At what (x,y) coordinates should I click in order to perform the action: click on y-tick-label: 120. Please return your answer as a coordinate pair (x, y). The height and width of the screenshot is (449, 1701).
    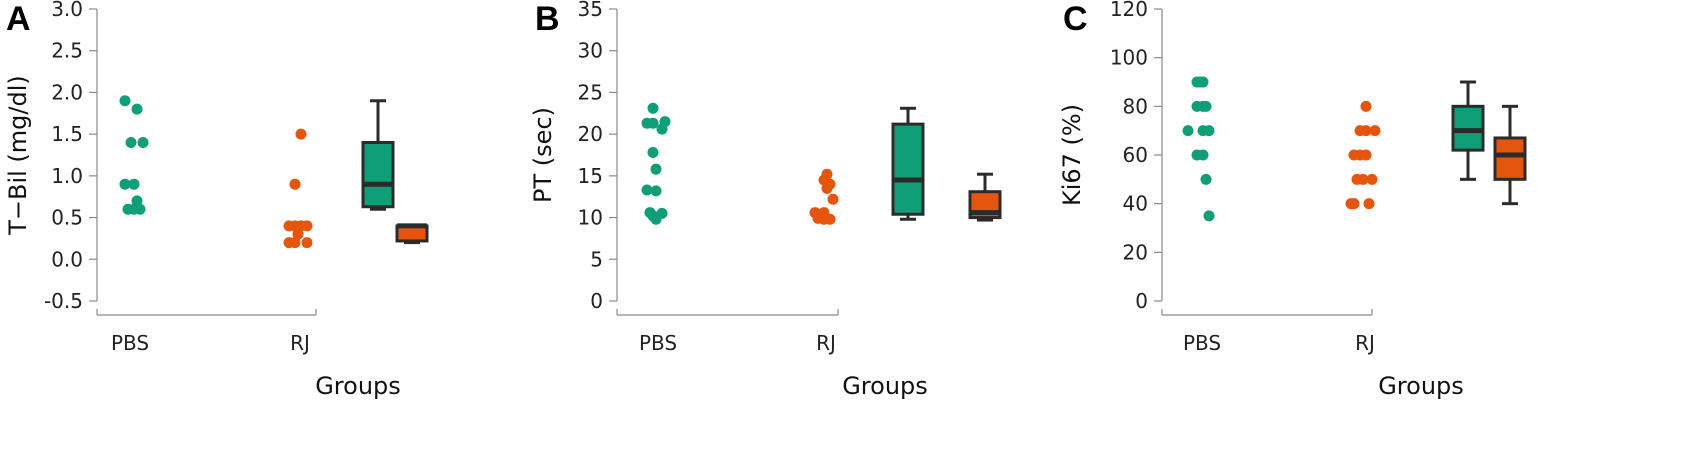
    Looking at the image, I should click on (1129, 10).